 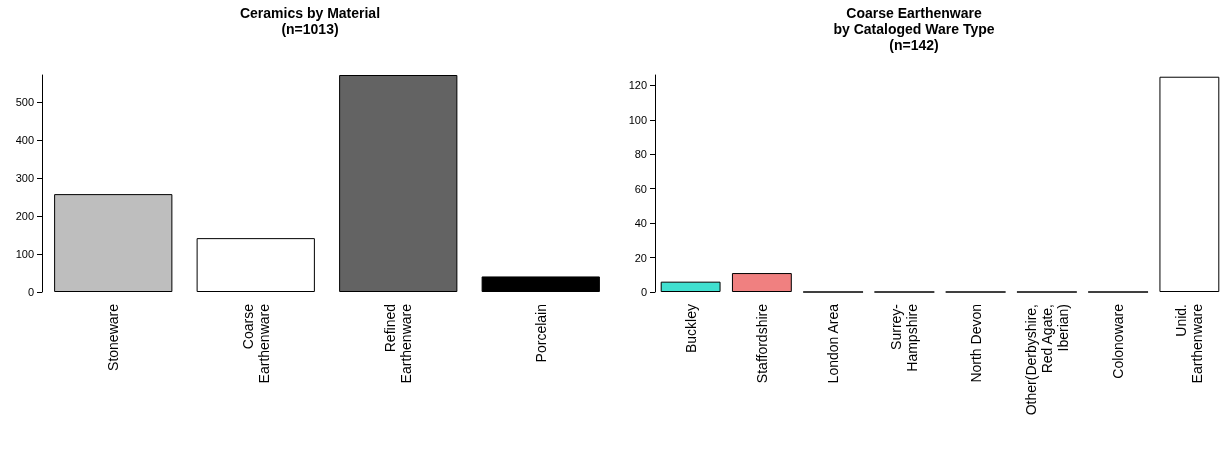 I want to click on x-tick-label: Colonoware, so click(x=1118, y=341).